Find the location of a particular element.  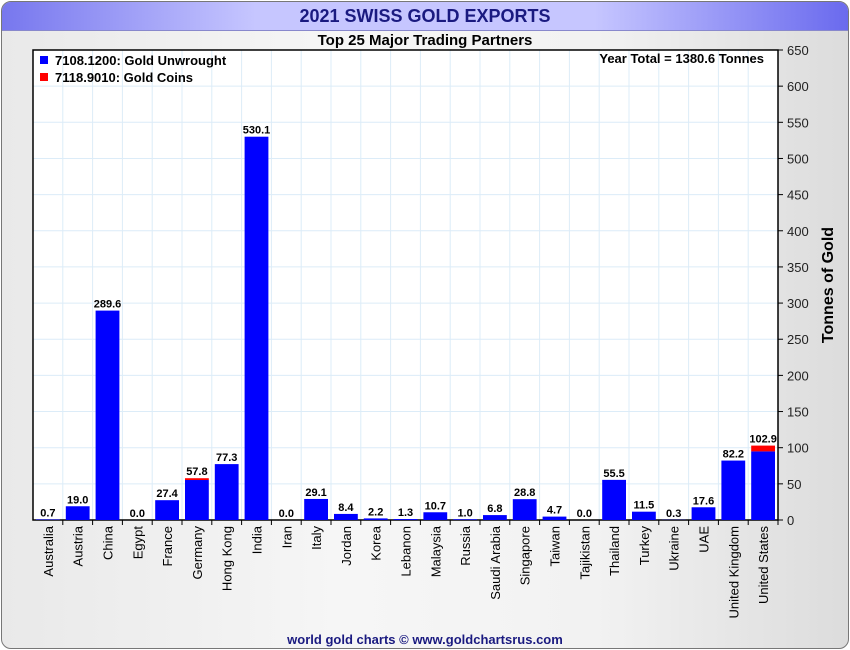

data-label: 289.6 is located at coordinates (108, 305).